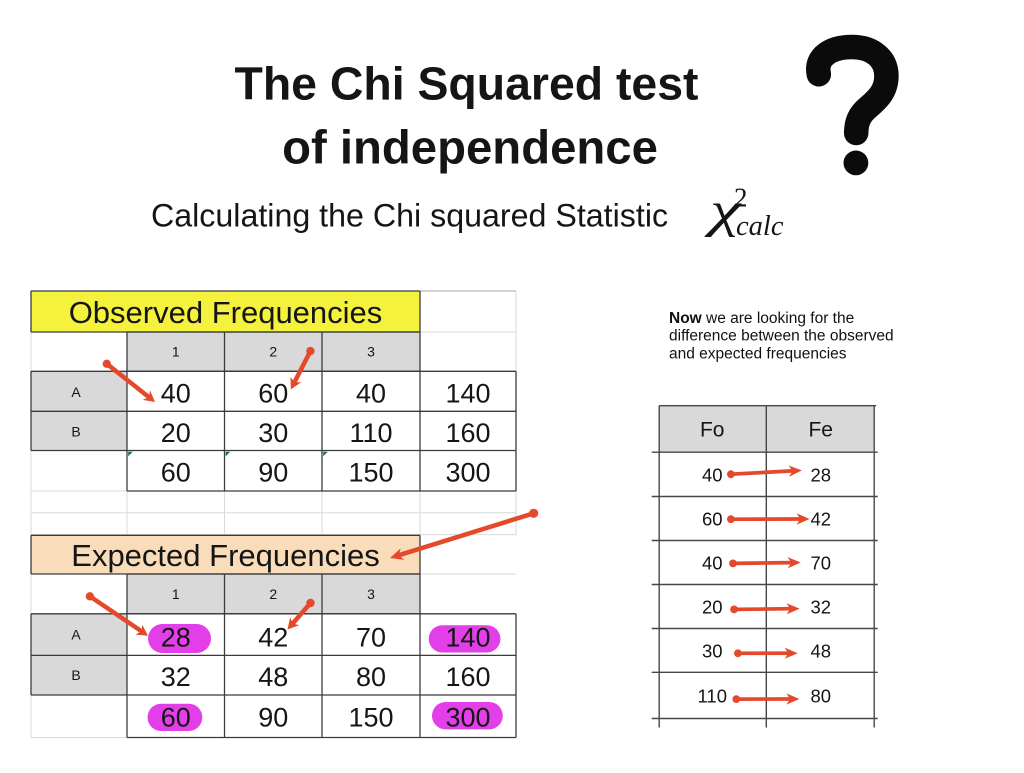  What do you see at coordinates (760, 226) in the screenshot?
I see `svg-text: calc` at bounding box center [760, 226].